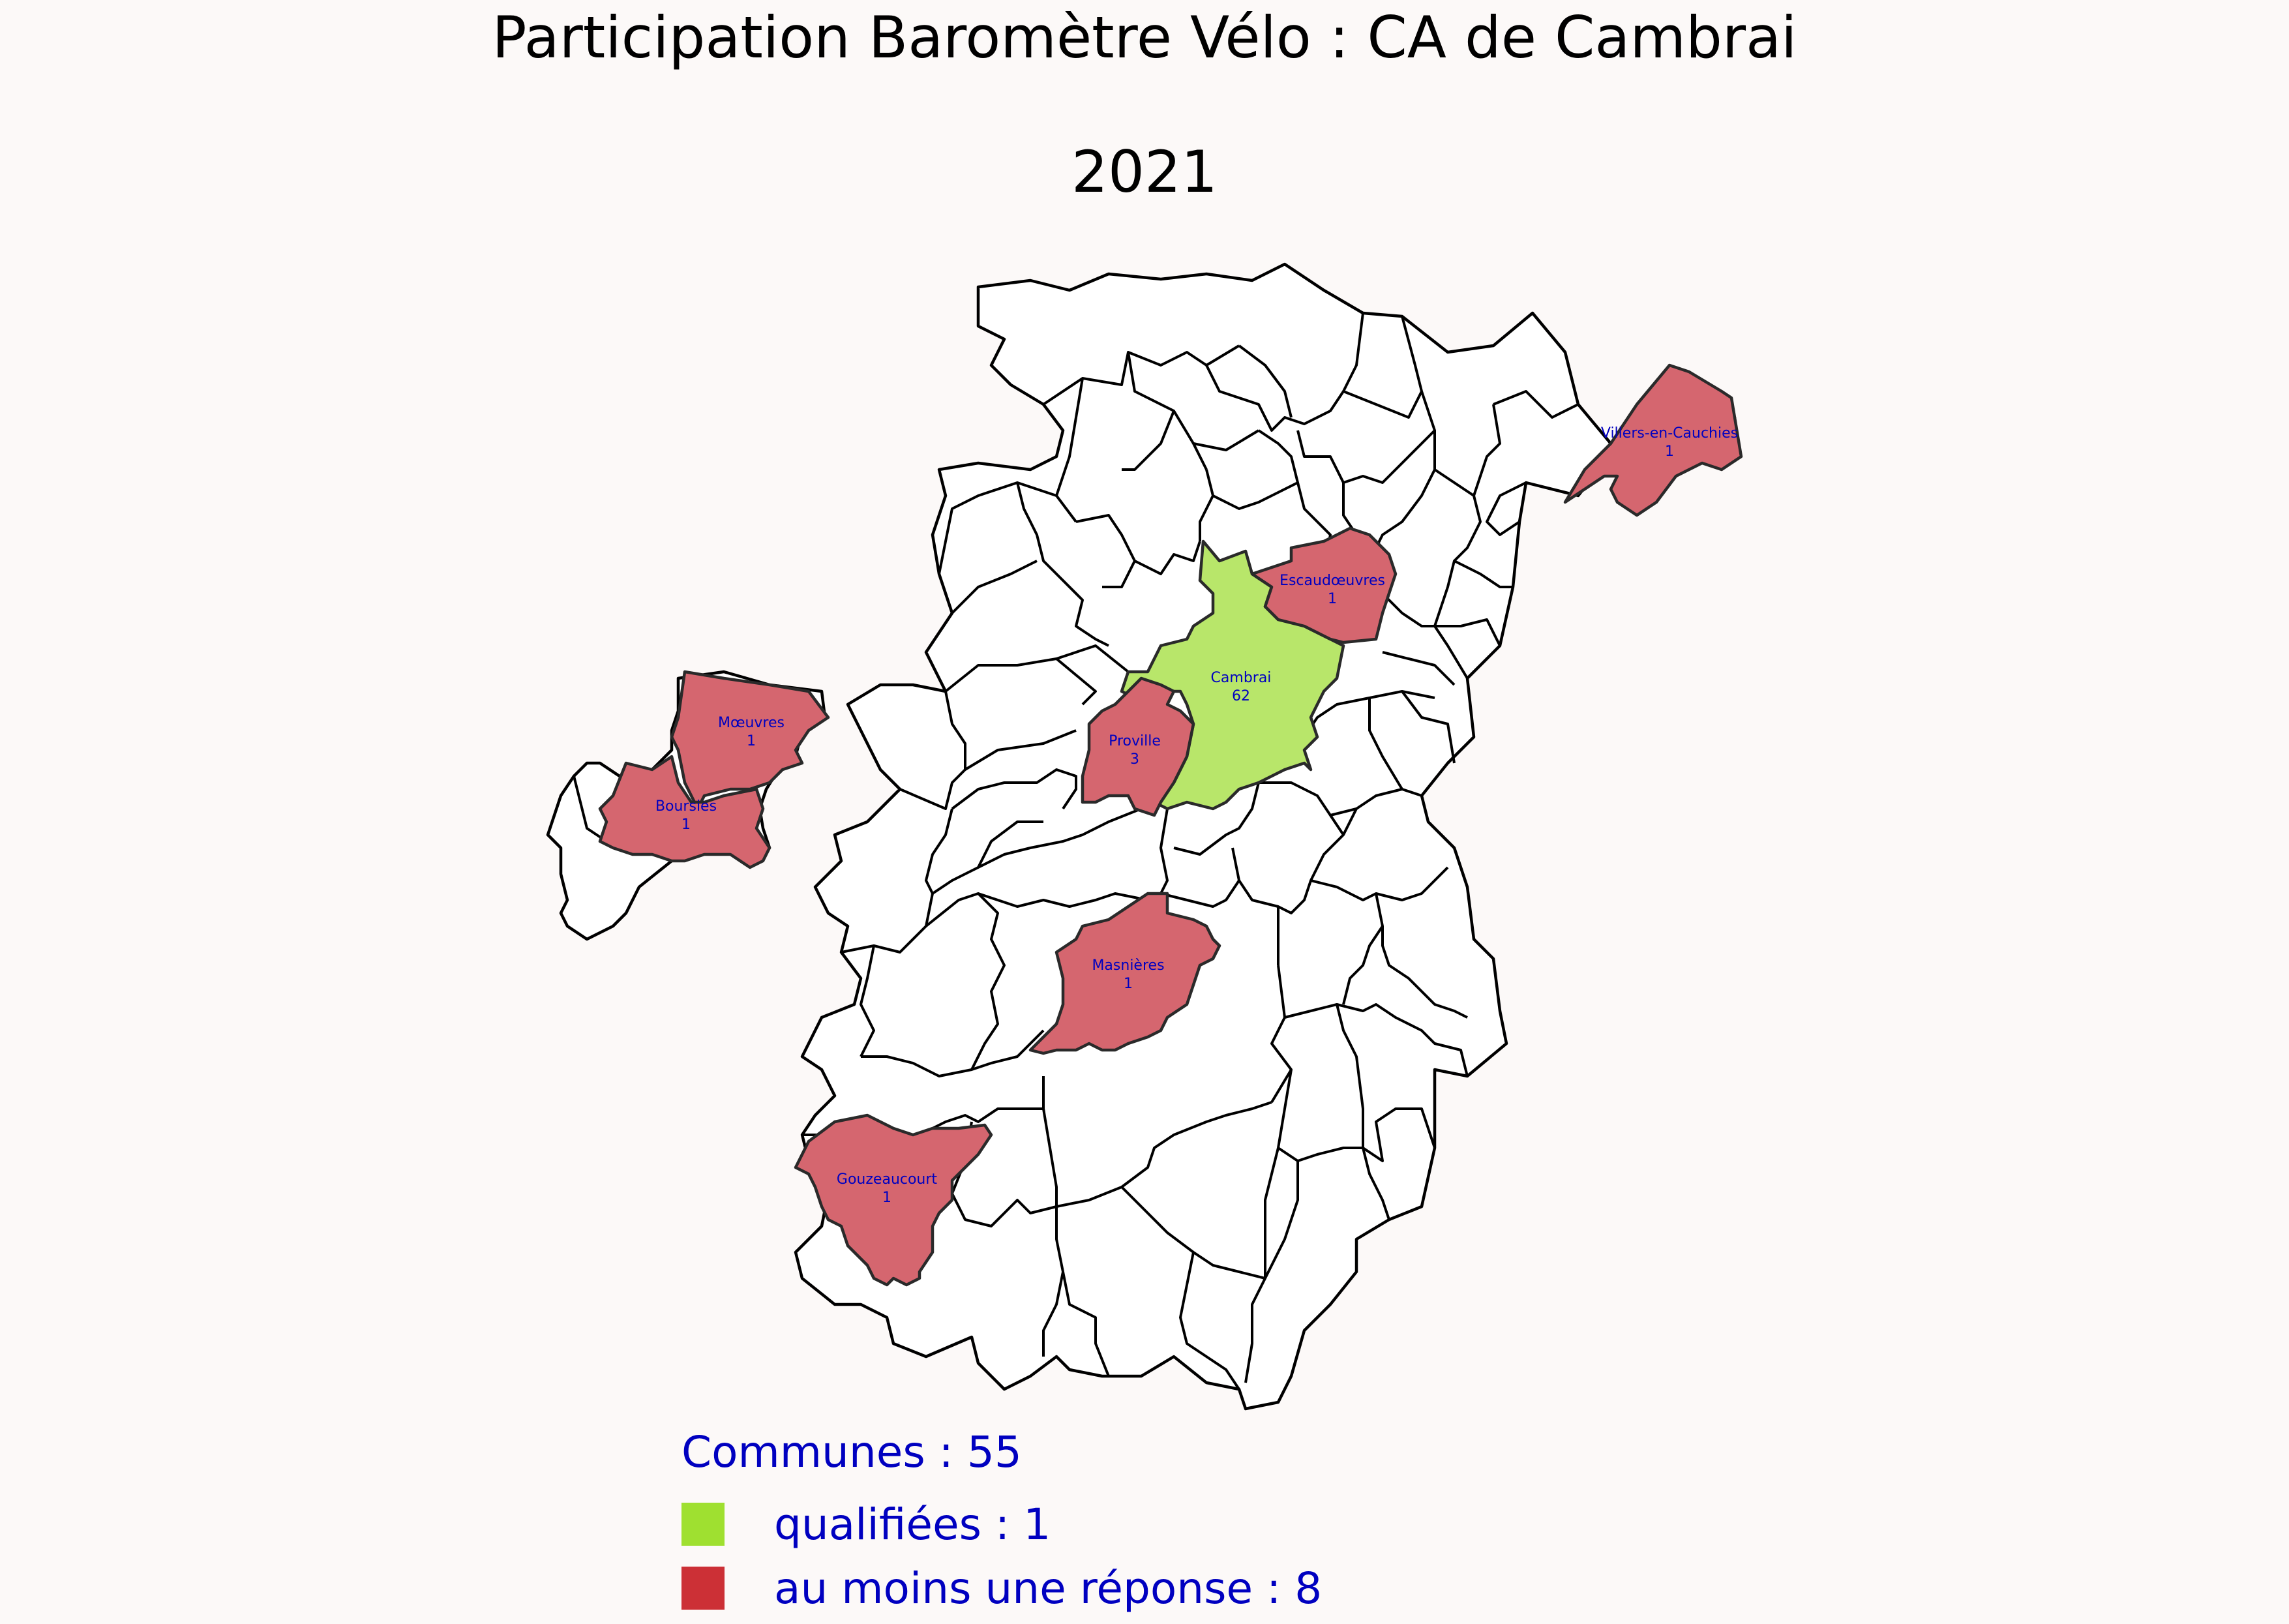 The width and height of the screenshot is (2289, 1624). I want to click on legend-item-qualified: qualifiées : 1, so click(1001, 1524).